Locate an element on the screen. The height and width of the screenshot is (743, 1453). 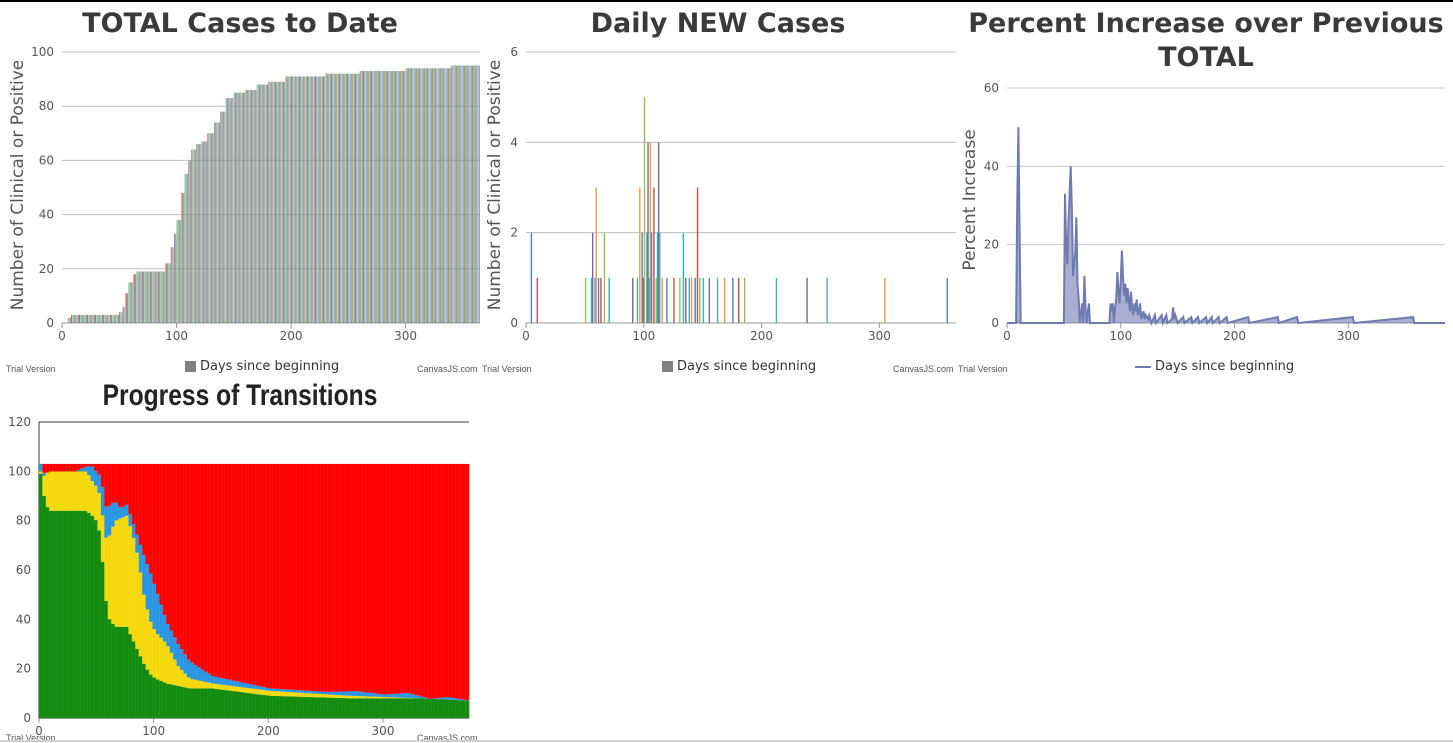
y-tick-label: 100 is located at coordinates (19, 471).